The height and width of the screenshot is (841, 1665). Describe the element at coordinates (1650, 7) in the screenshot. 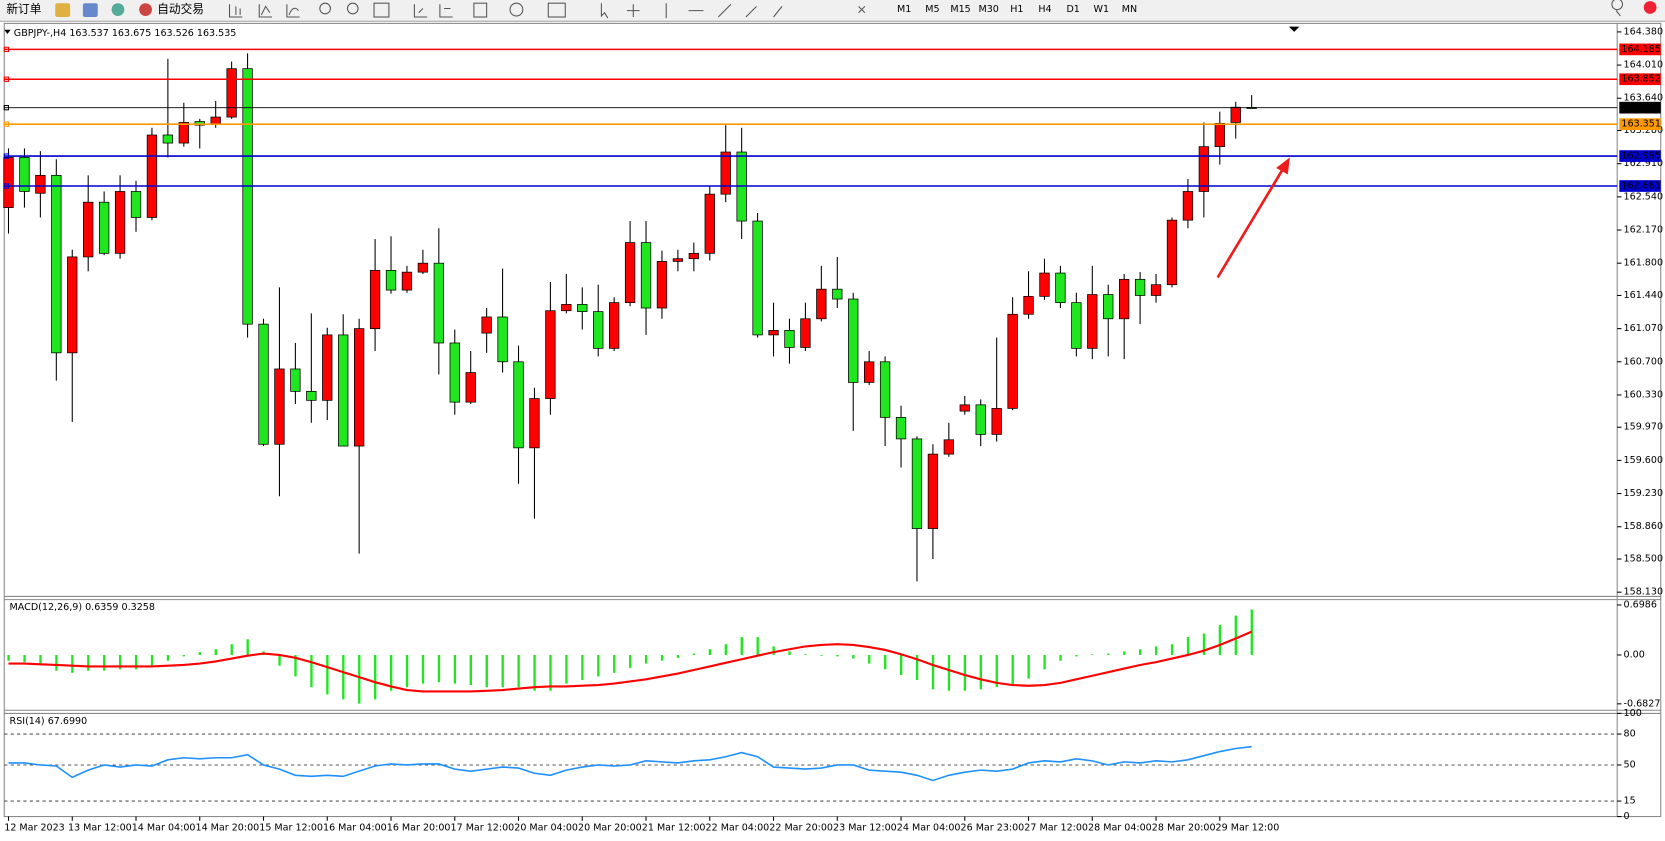

I see `notification-icon` at that location.